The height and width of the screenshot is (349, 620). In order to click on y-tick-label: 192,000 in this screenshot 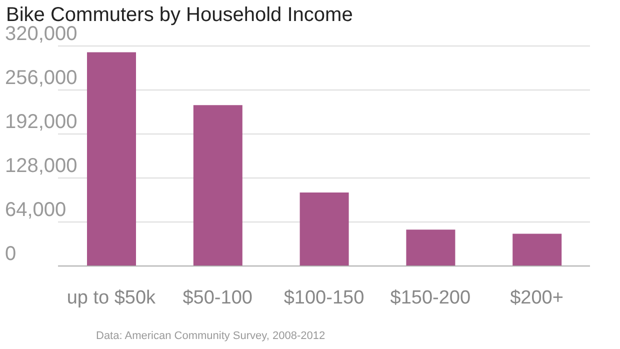, I will do `click(41, 122)`.